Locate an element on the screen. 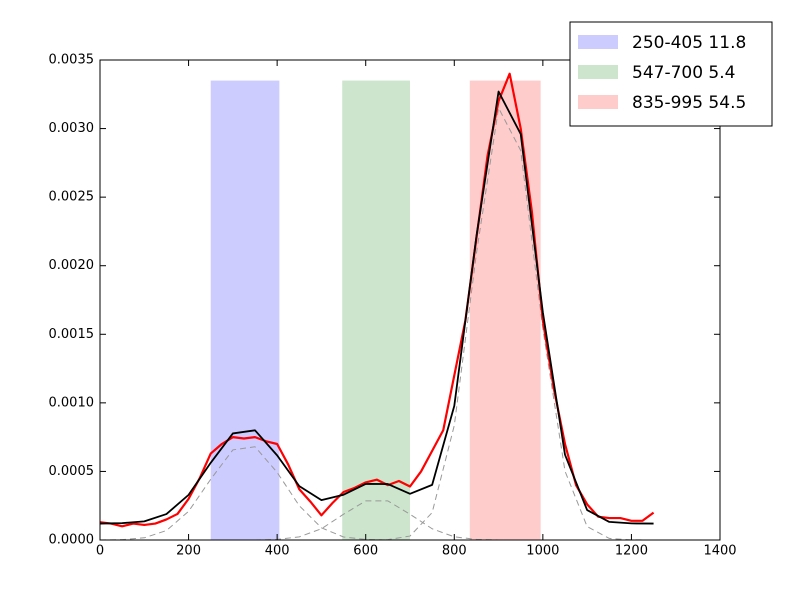  x-tick-label: 1200 is located at coordinates (631, 551).